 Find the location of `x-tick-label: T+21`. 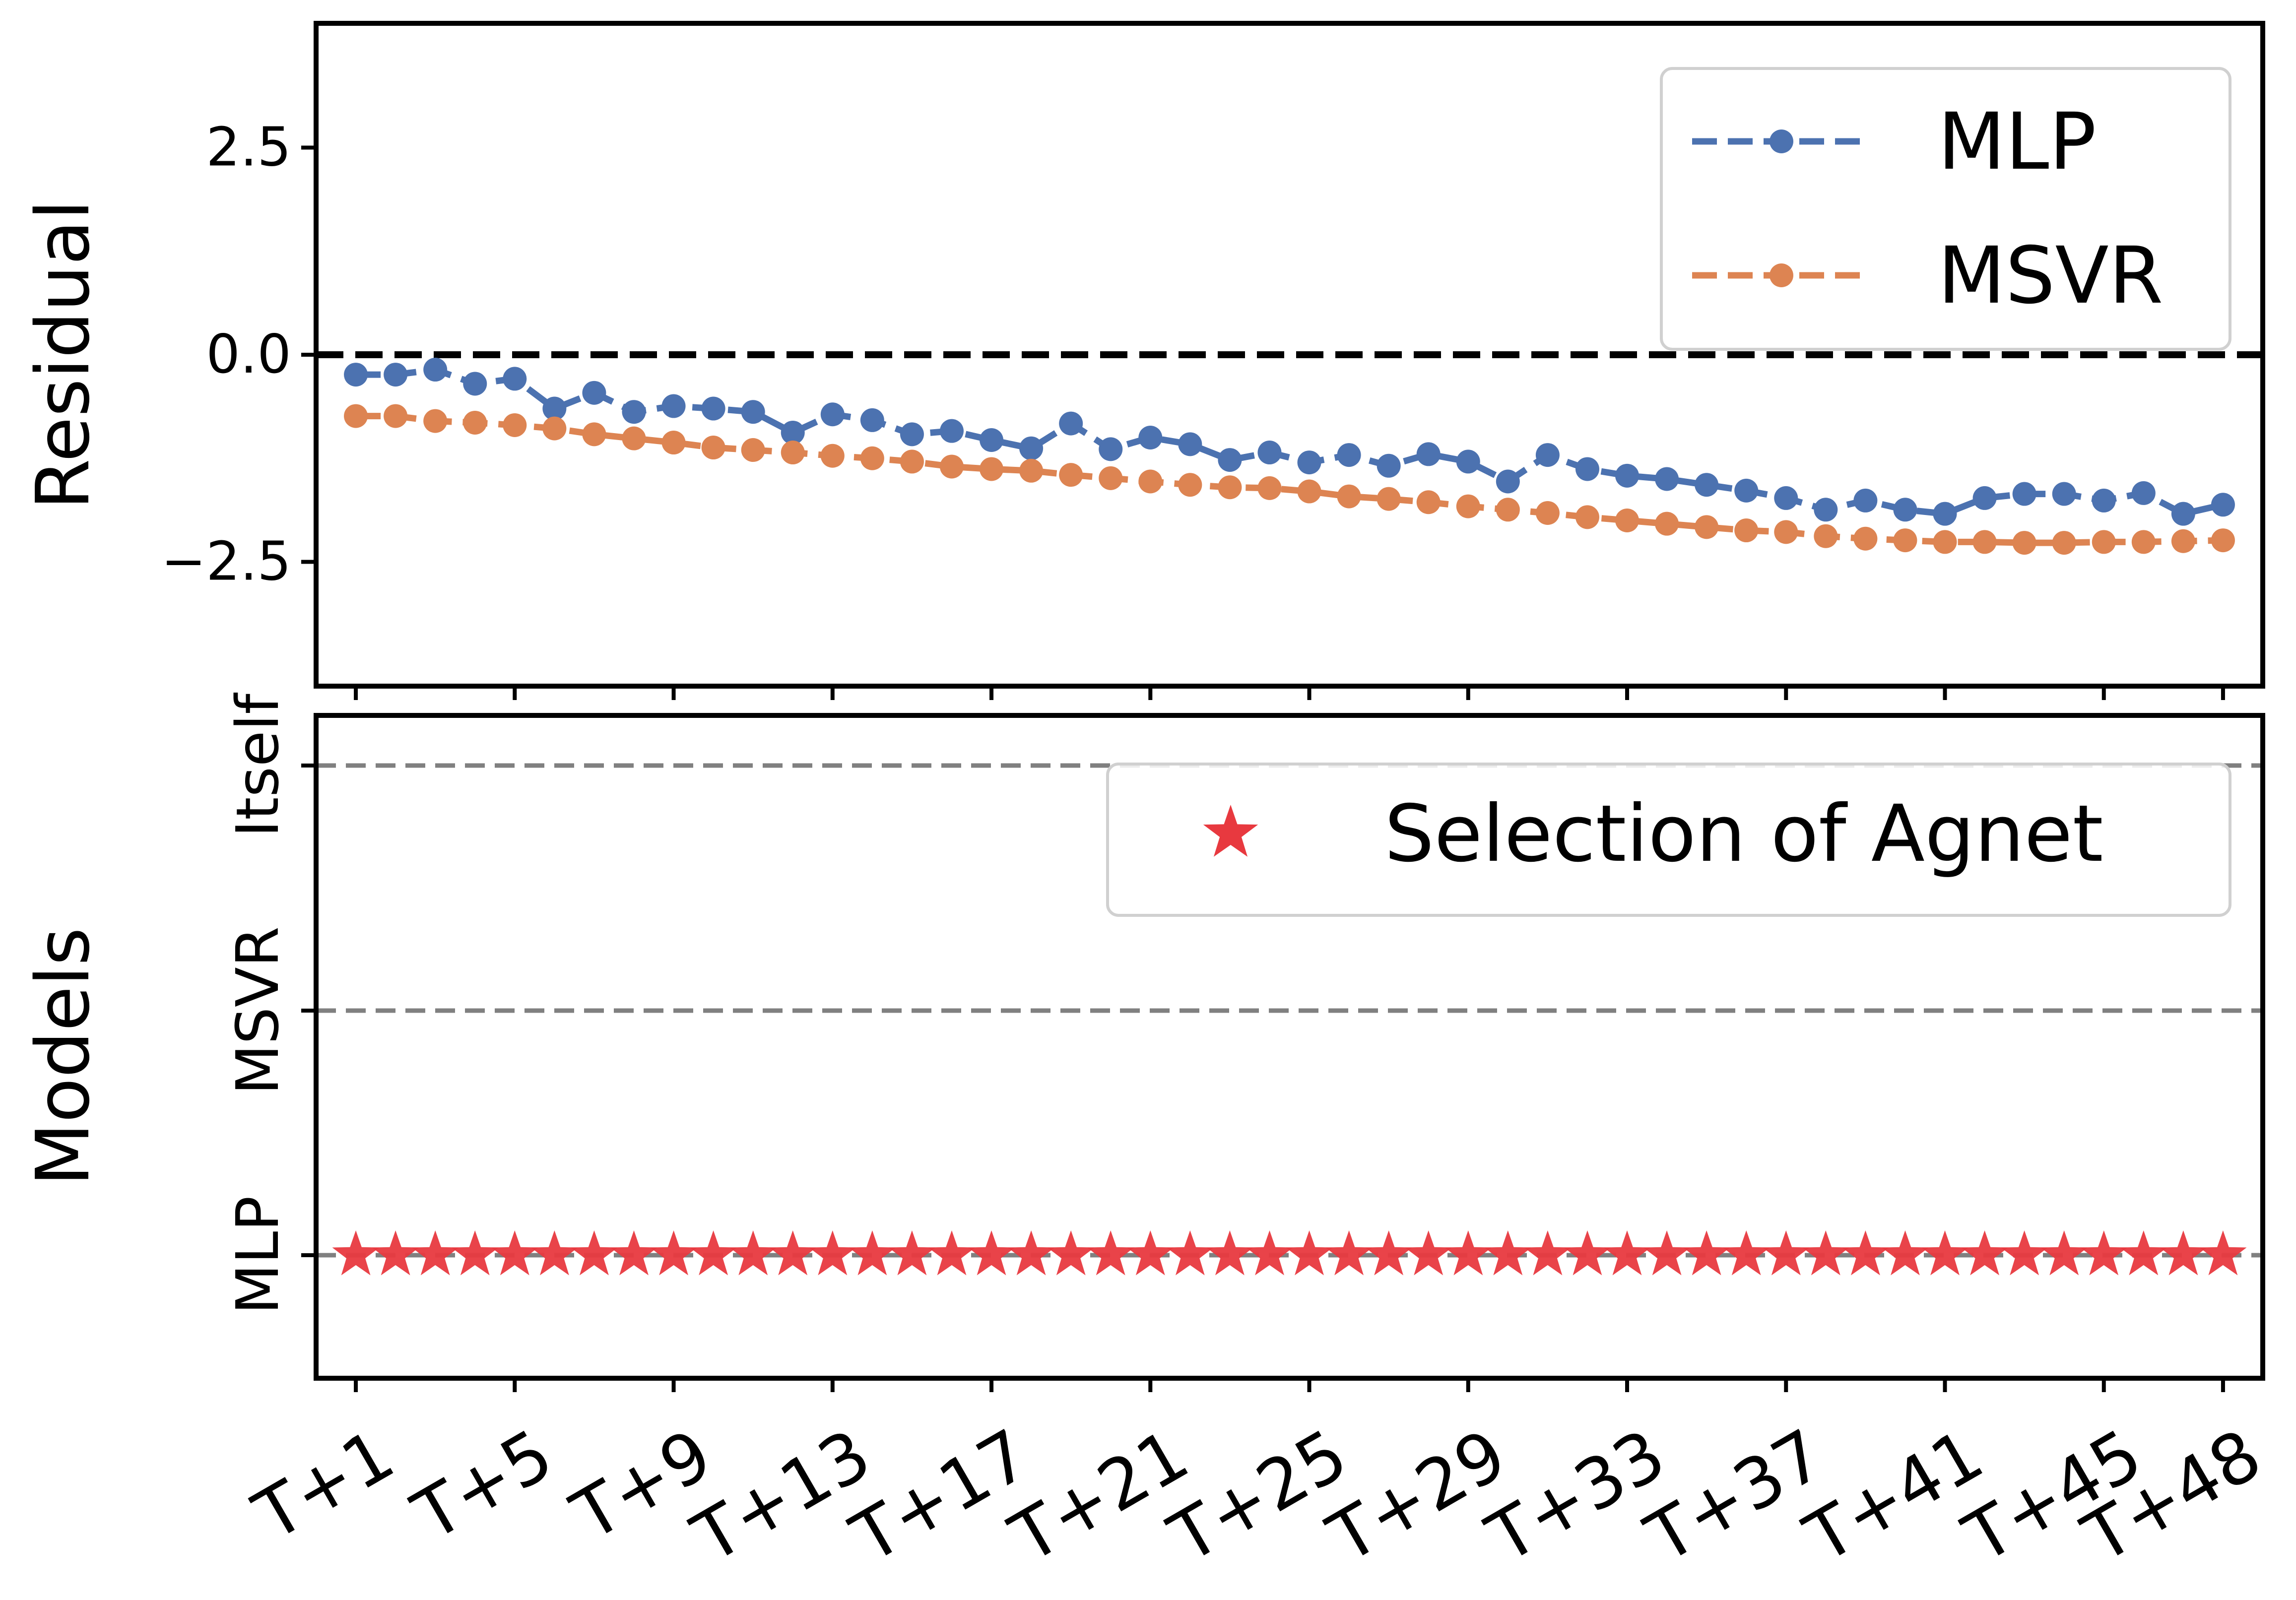

x-tick-label: T+21 is located at coordinates (1099, 1496).